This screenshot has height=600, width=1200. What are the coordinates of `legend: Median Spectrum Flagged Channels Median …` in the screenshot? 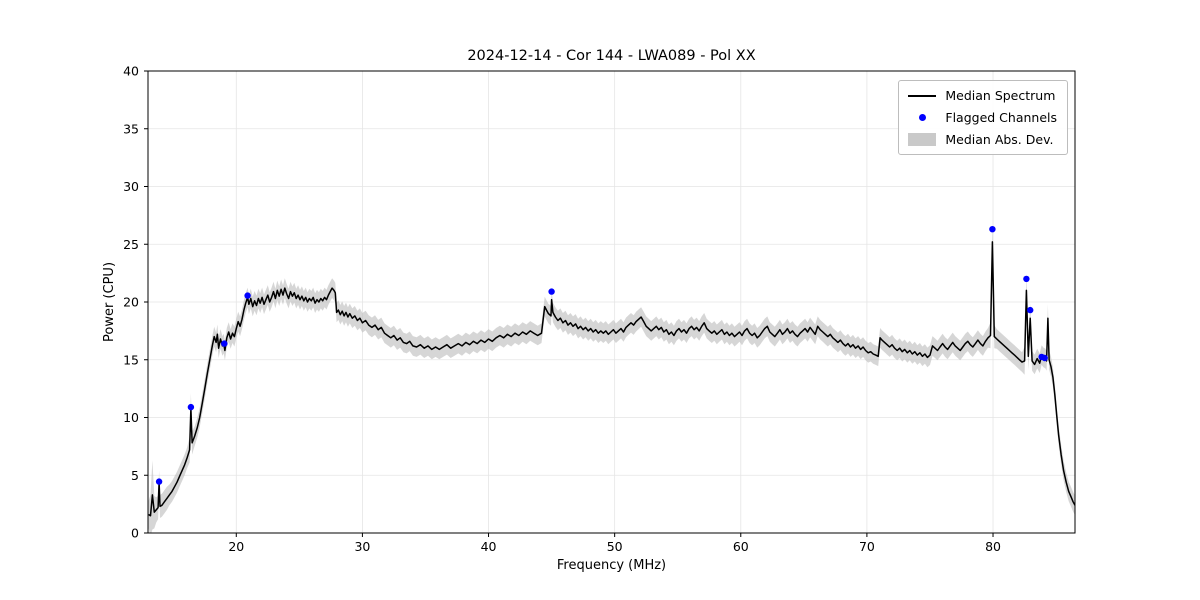 It's located at (983, 117).